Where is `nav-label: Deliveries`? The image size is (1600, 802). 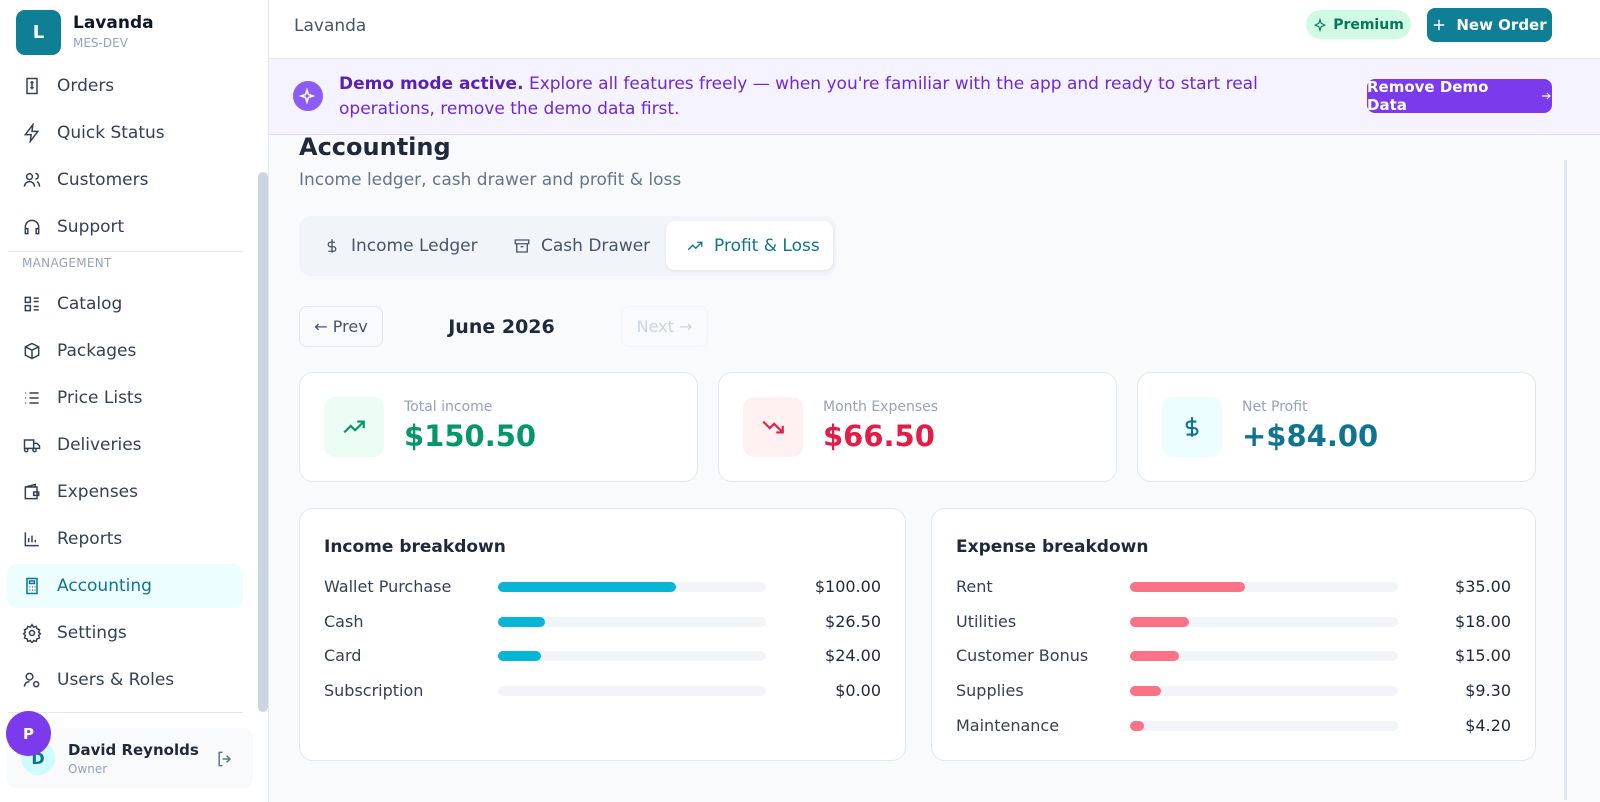
nav-label: Deliveries is located at coordinates (99, 445).